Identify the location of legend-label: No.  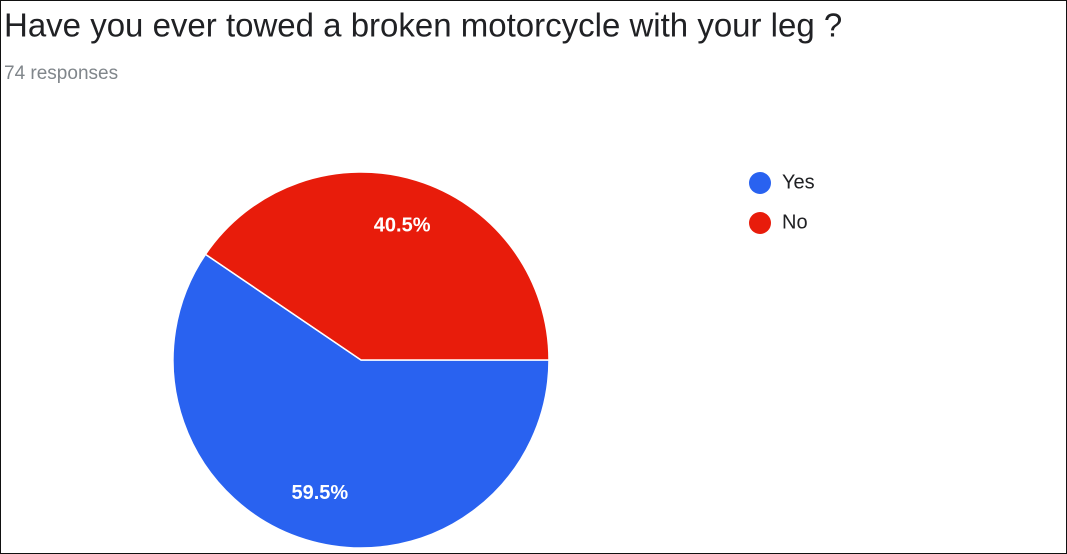
(795, 222).